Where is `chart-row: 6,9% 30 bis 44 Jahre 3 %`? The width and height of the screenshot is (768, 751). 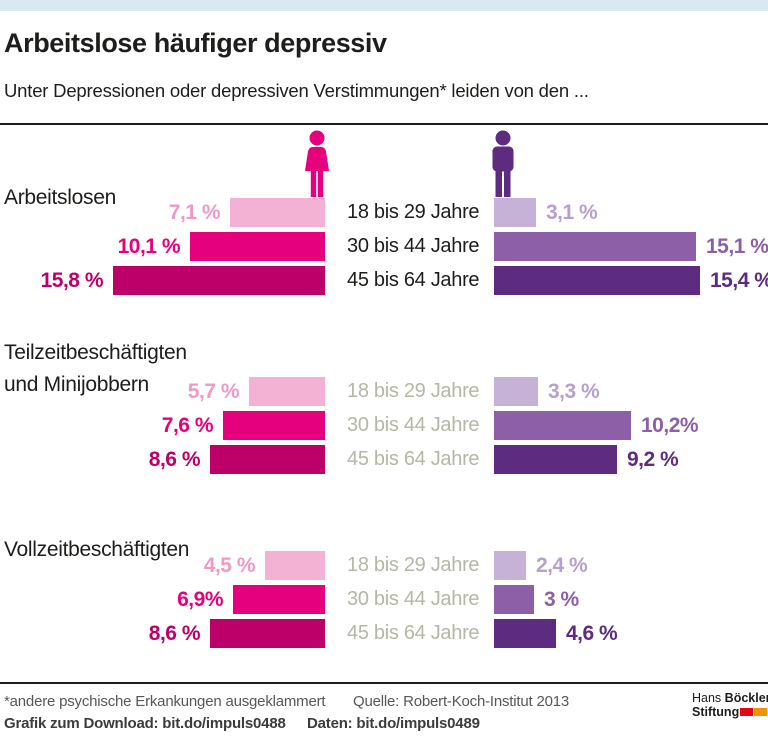
chart-row: 6,9% 30 bis 44 Jahre 3 % is located at coordinates (384, 599).